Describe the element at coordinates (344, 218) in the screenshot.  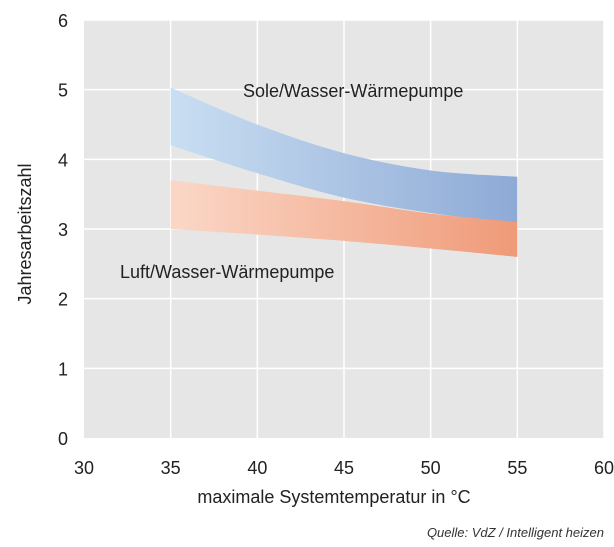
I see `band-luft-wasser` at that location.